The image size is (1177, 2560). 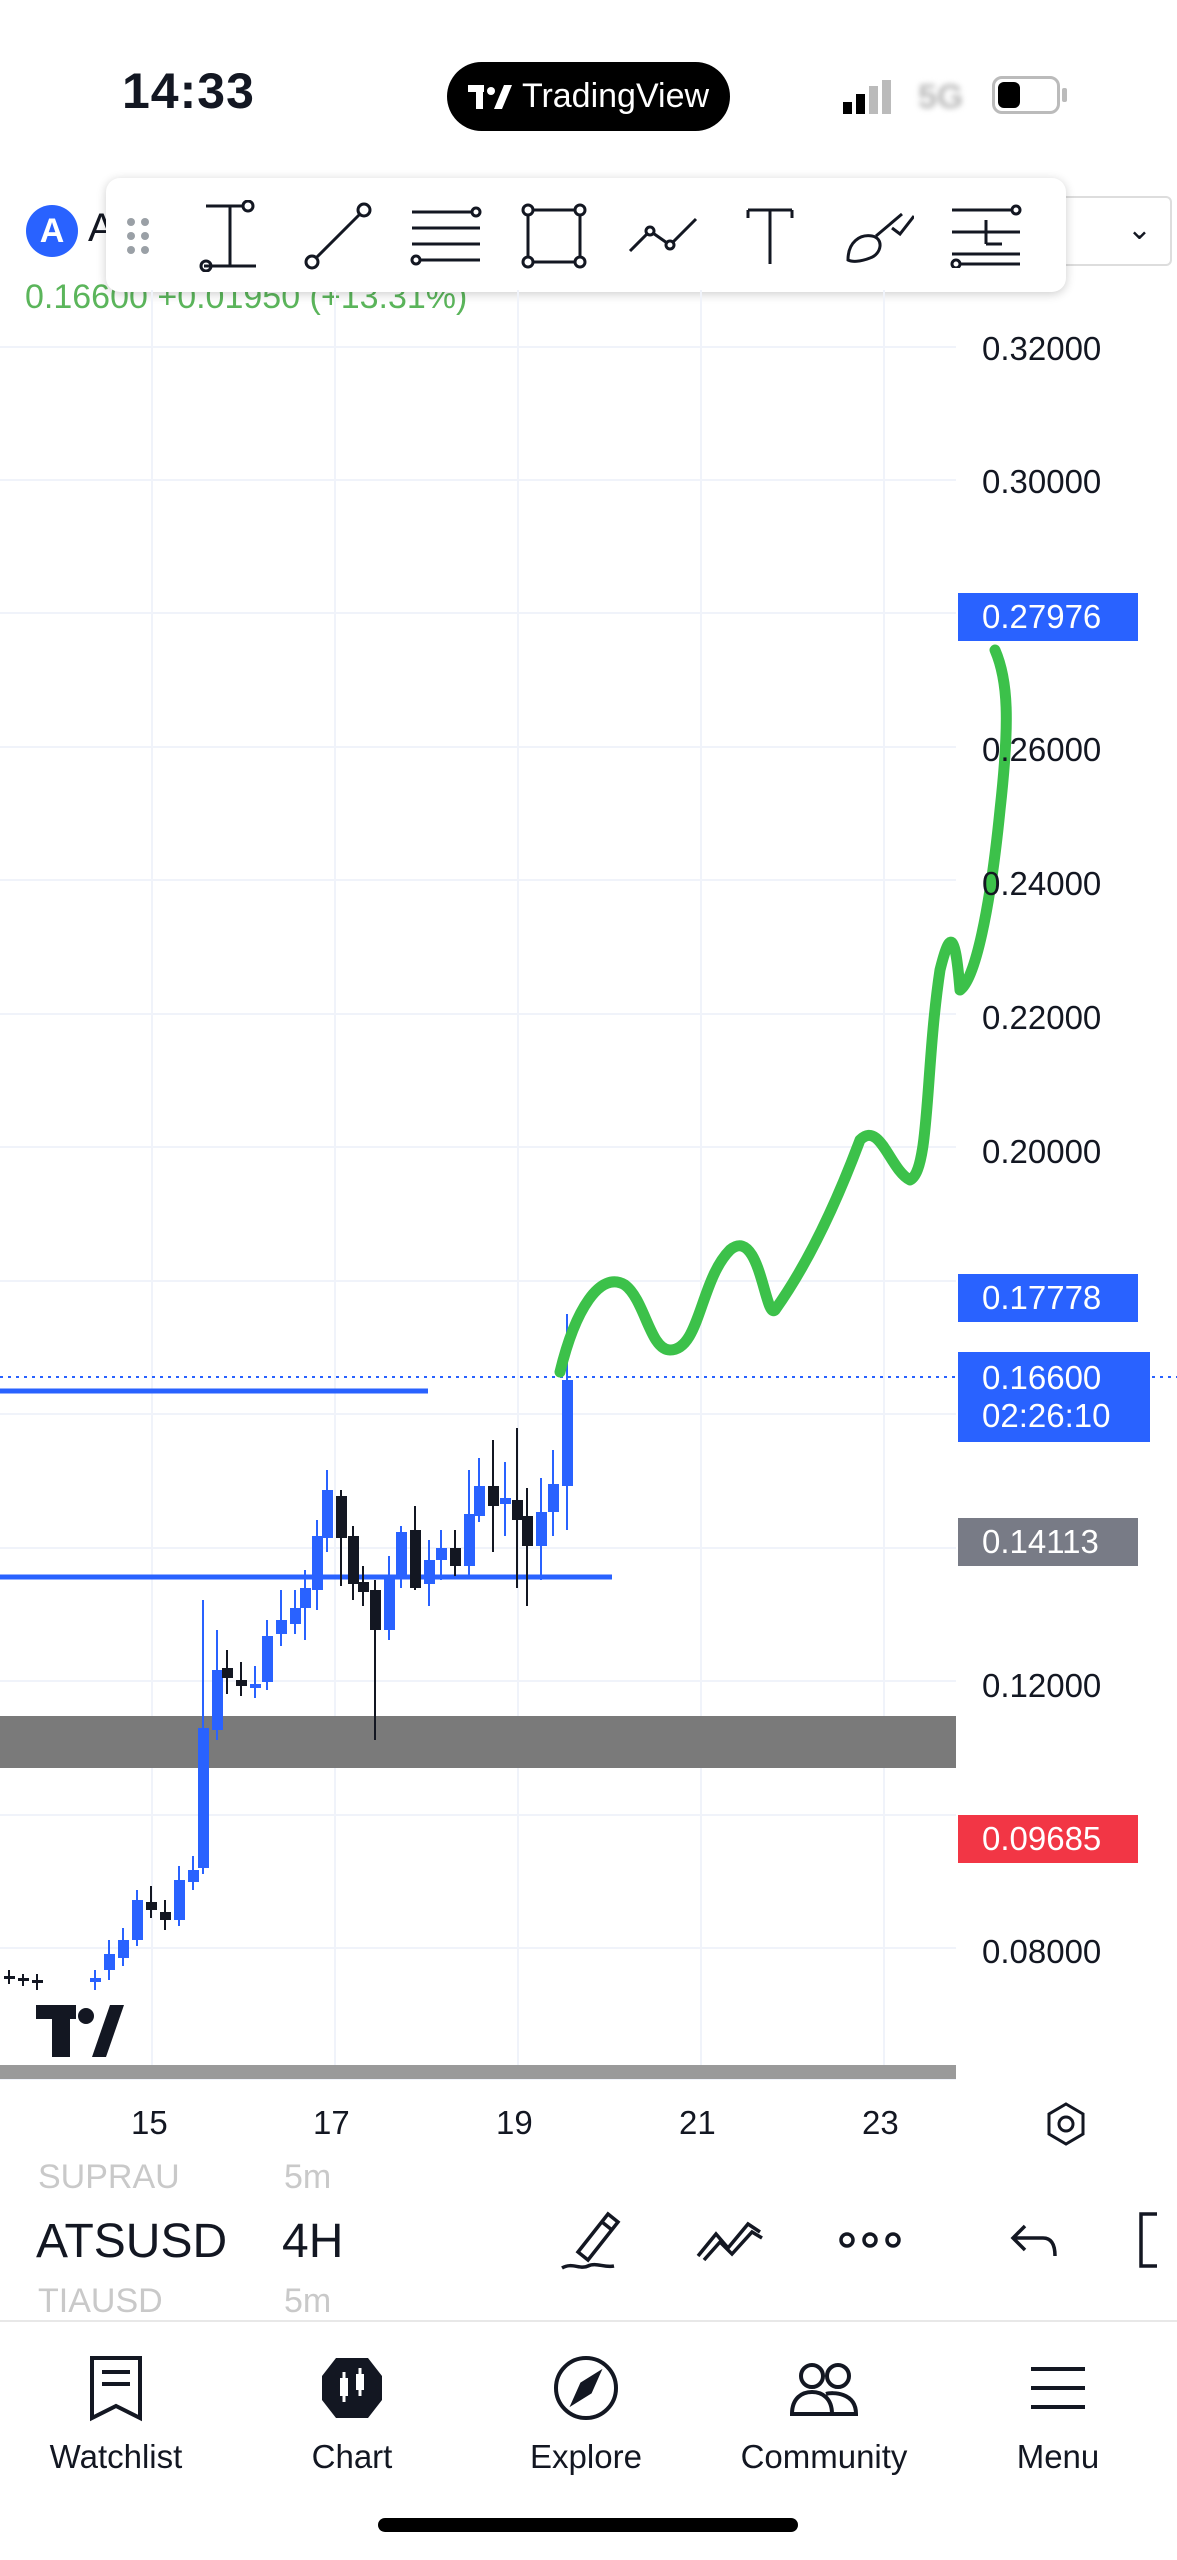 I want to click on date-tick: 21, so click(x=697, y=2122).